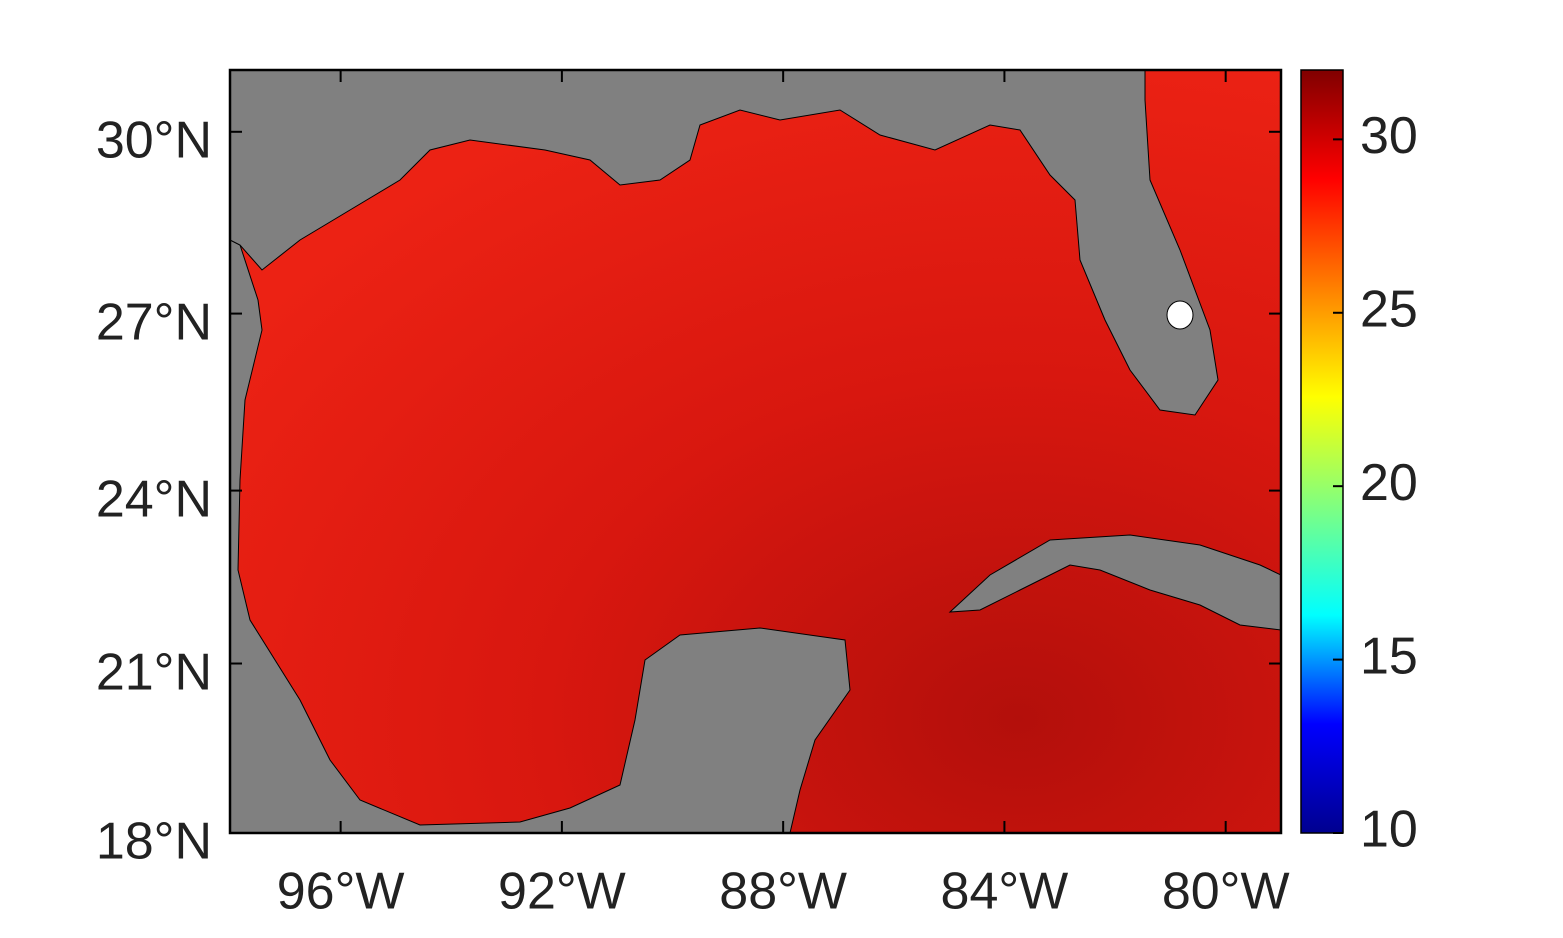 The image size is (1563, 938). I want to click on colorbar-tick-label: 15, so click(1389, 656).